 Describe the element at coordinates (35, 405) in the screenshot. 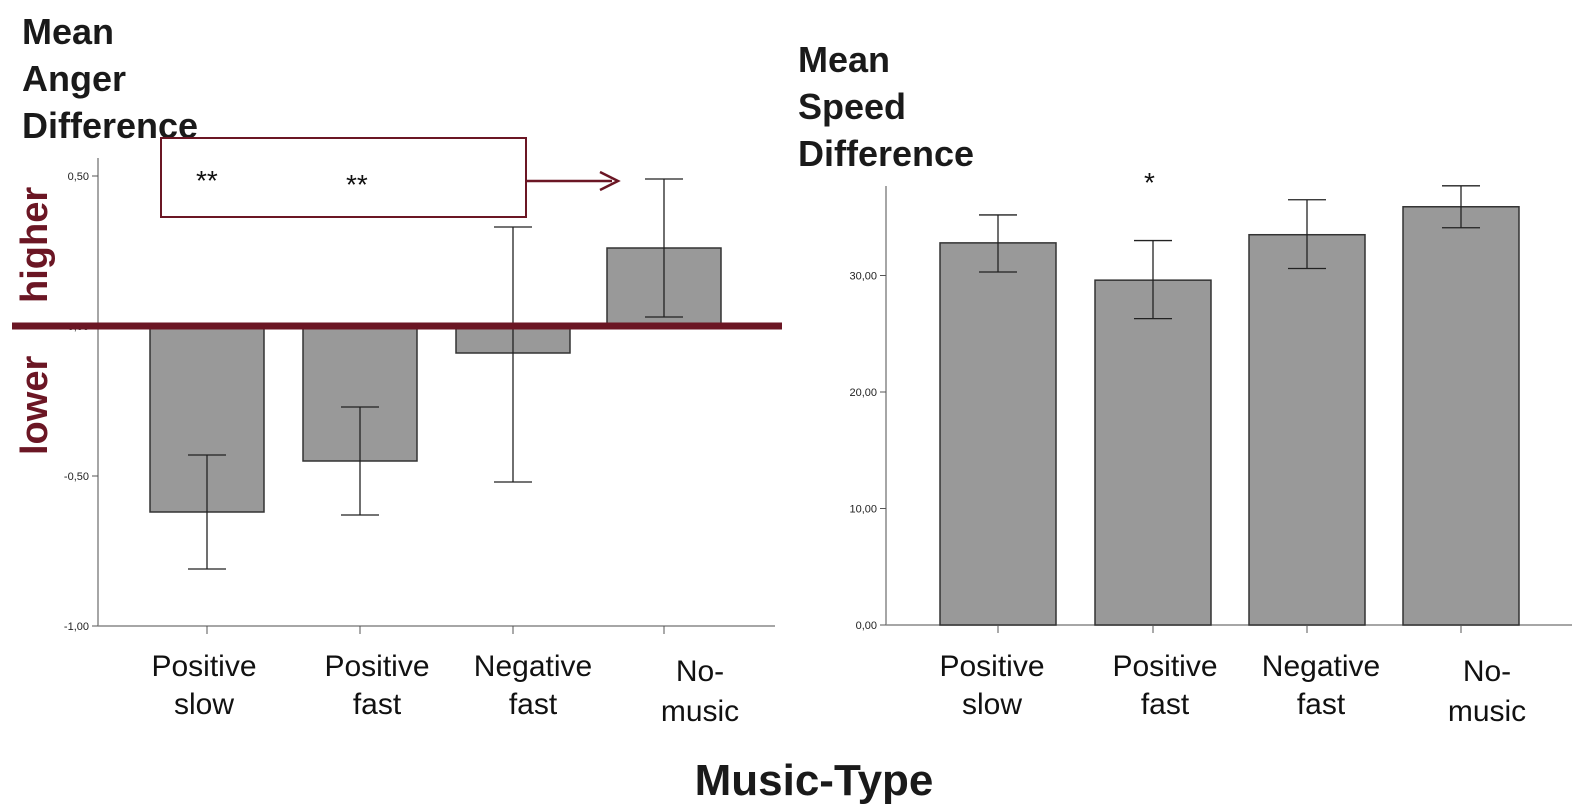

I see `lower-label: lower` at that location.